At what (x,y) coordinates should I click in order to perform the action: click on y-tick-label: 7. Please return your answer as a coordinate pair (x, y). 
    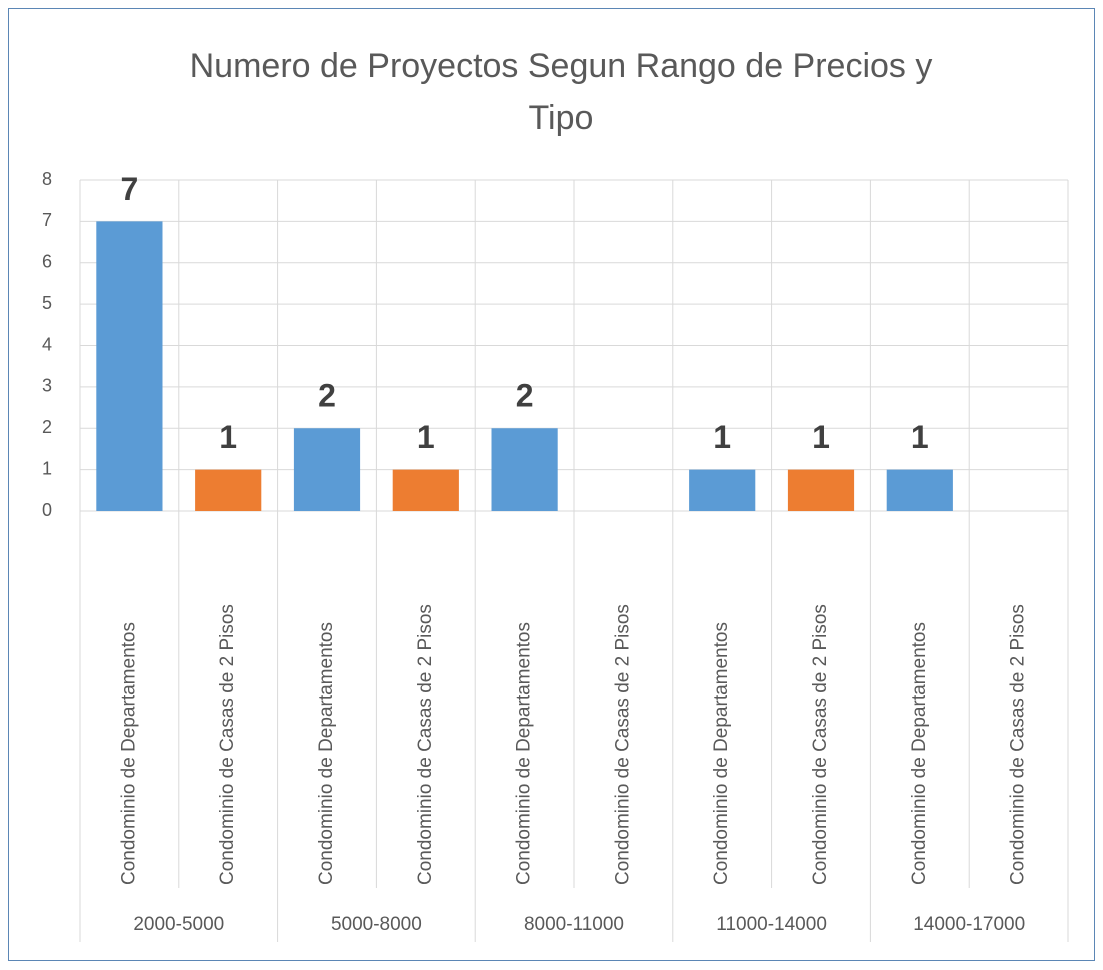
    Looking at the image, I should click on (47, 220).